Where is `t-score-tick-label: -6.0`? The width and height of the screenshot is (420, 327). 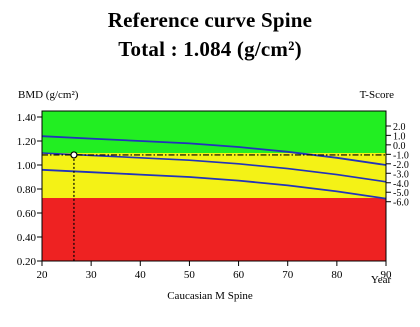 t-score-tick-label: -6.0 is located at coordinates (401, 203).